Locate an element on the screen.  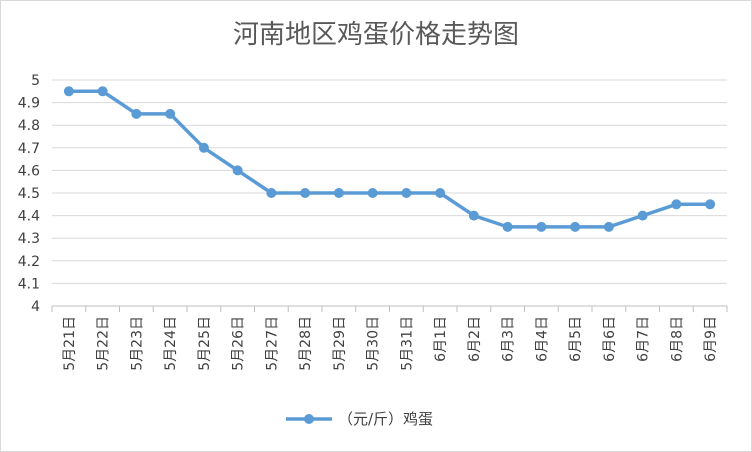
x-tick-label: 5月21日 is located at coordinates (70, 343).